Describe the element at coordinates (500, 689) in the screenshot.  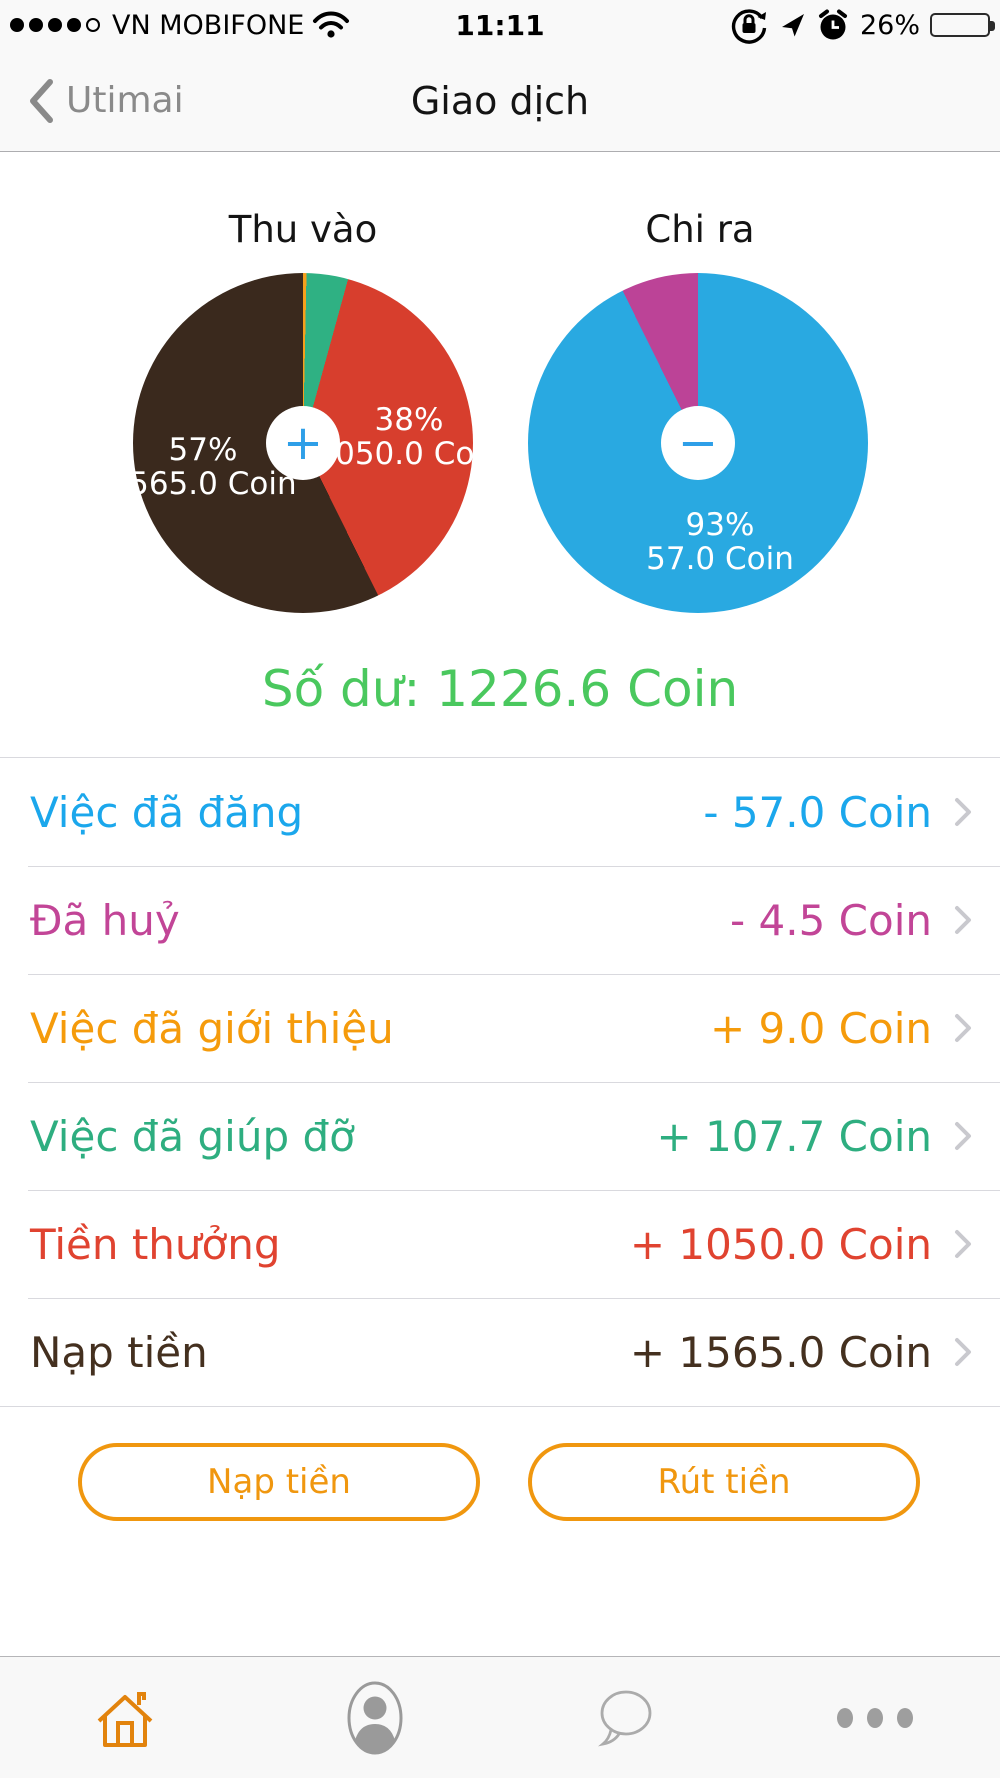
I see `balance-label: Số dư: 1226.6 Coin` at that location.